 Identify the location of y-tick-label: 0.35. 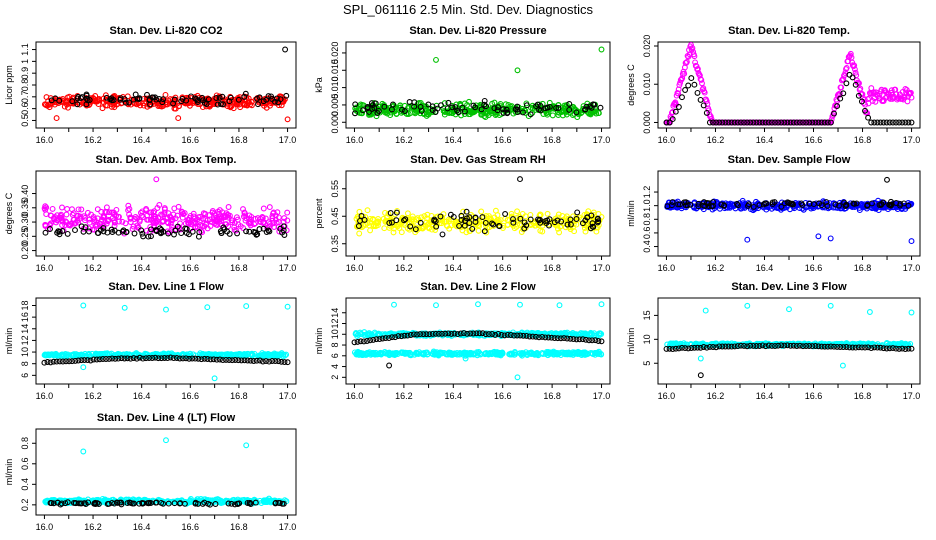
(25, 208).